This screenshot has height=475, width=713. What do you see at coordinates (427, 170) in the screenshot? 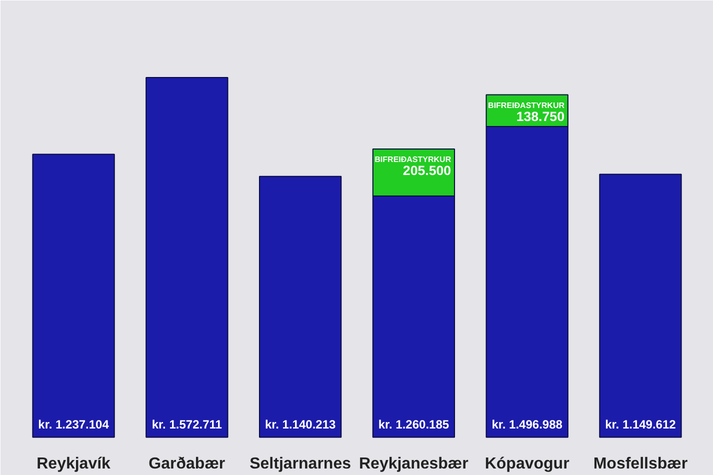
I see `data-label: 205.500` at bounding box center [427, 170].